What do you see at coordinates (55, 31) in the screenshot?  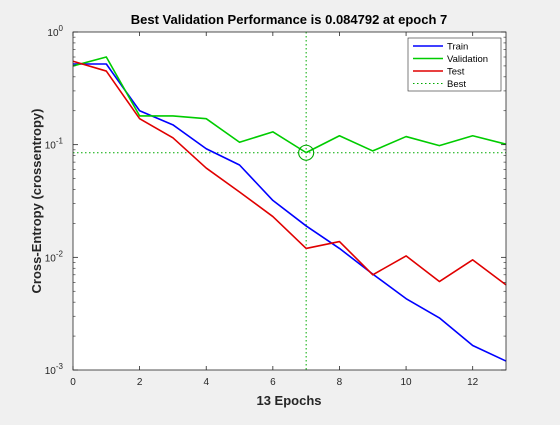 I see `y-tick-label: 10⁰` at bounding box center [55, 31].